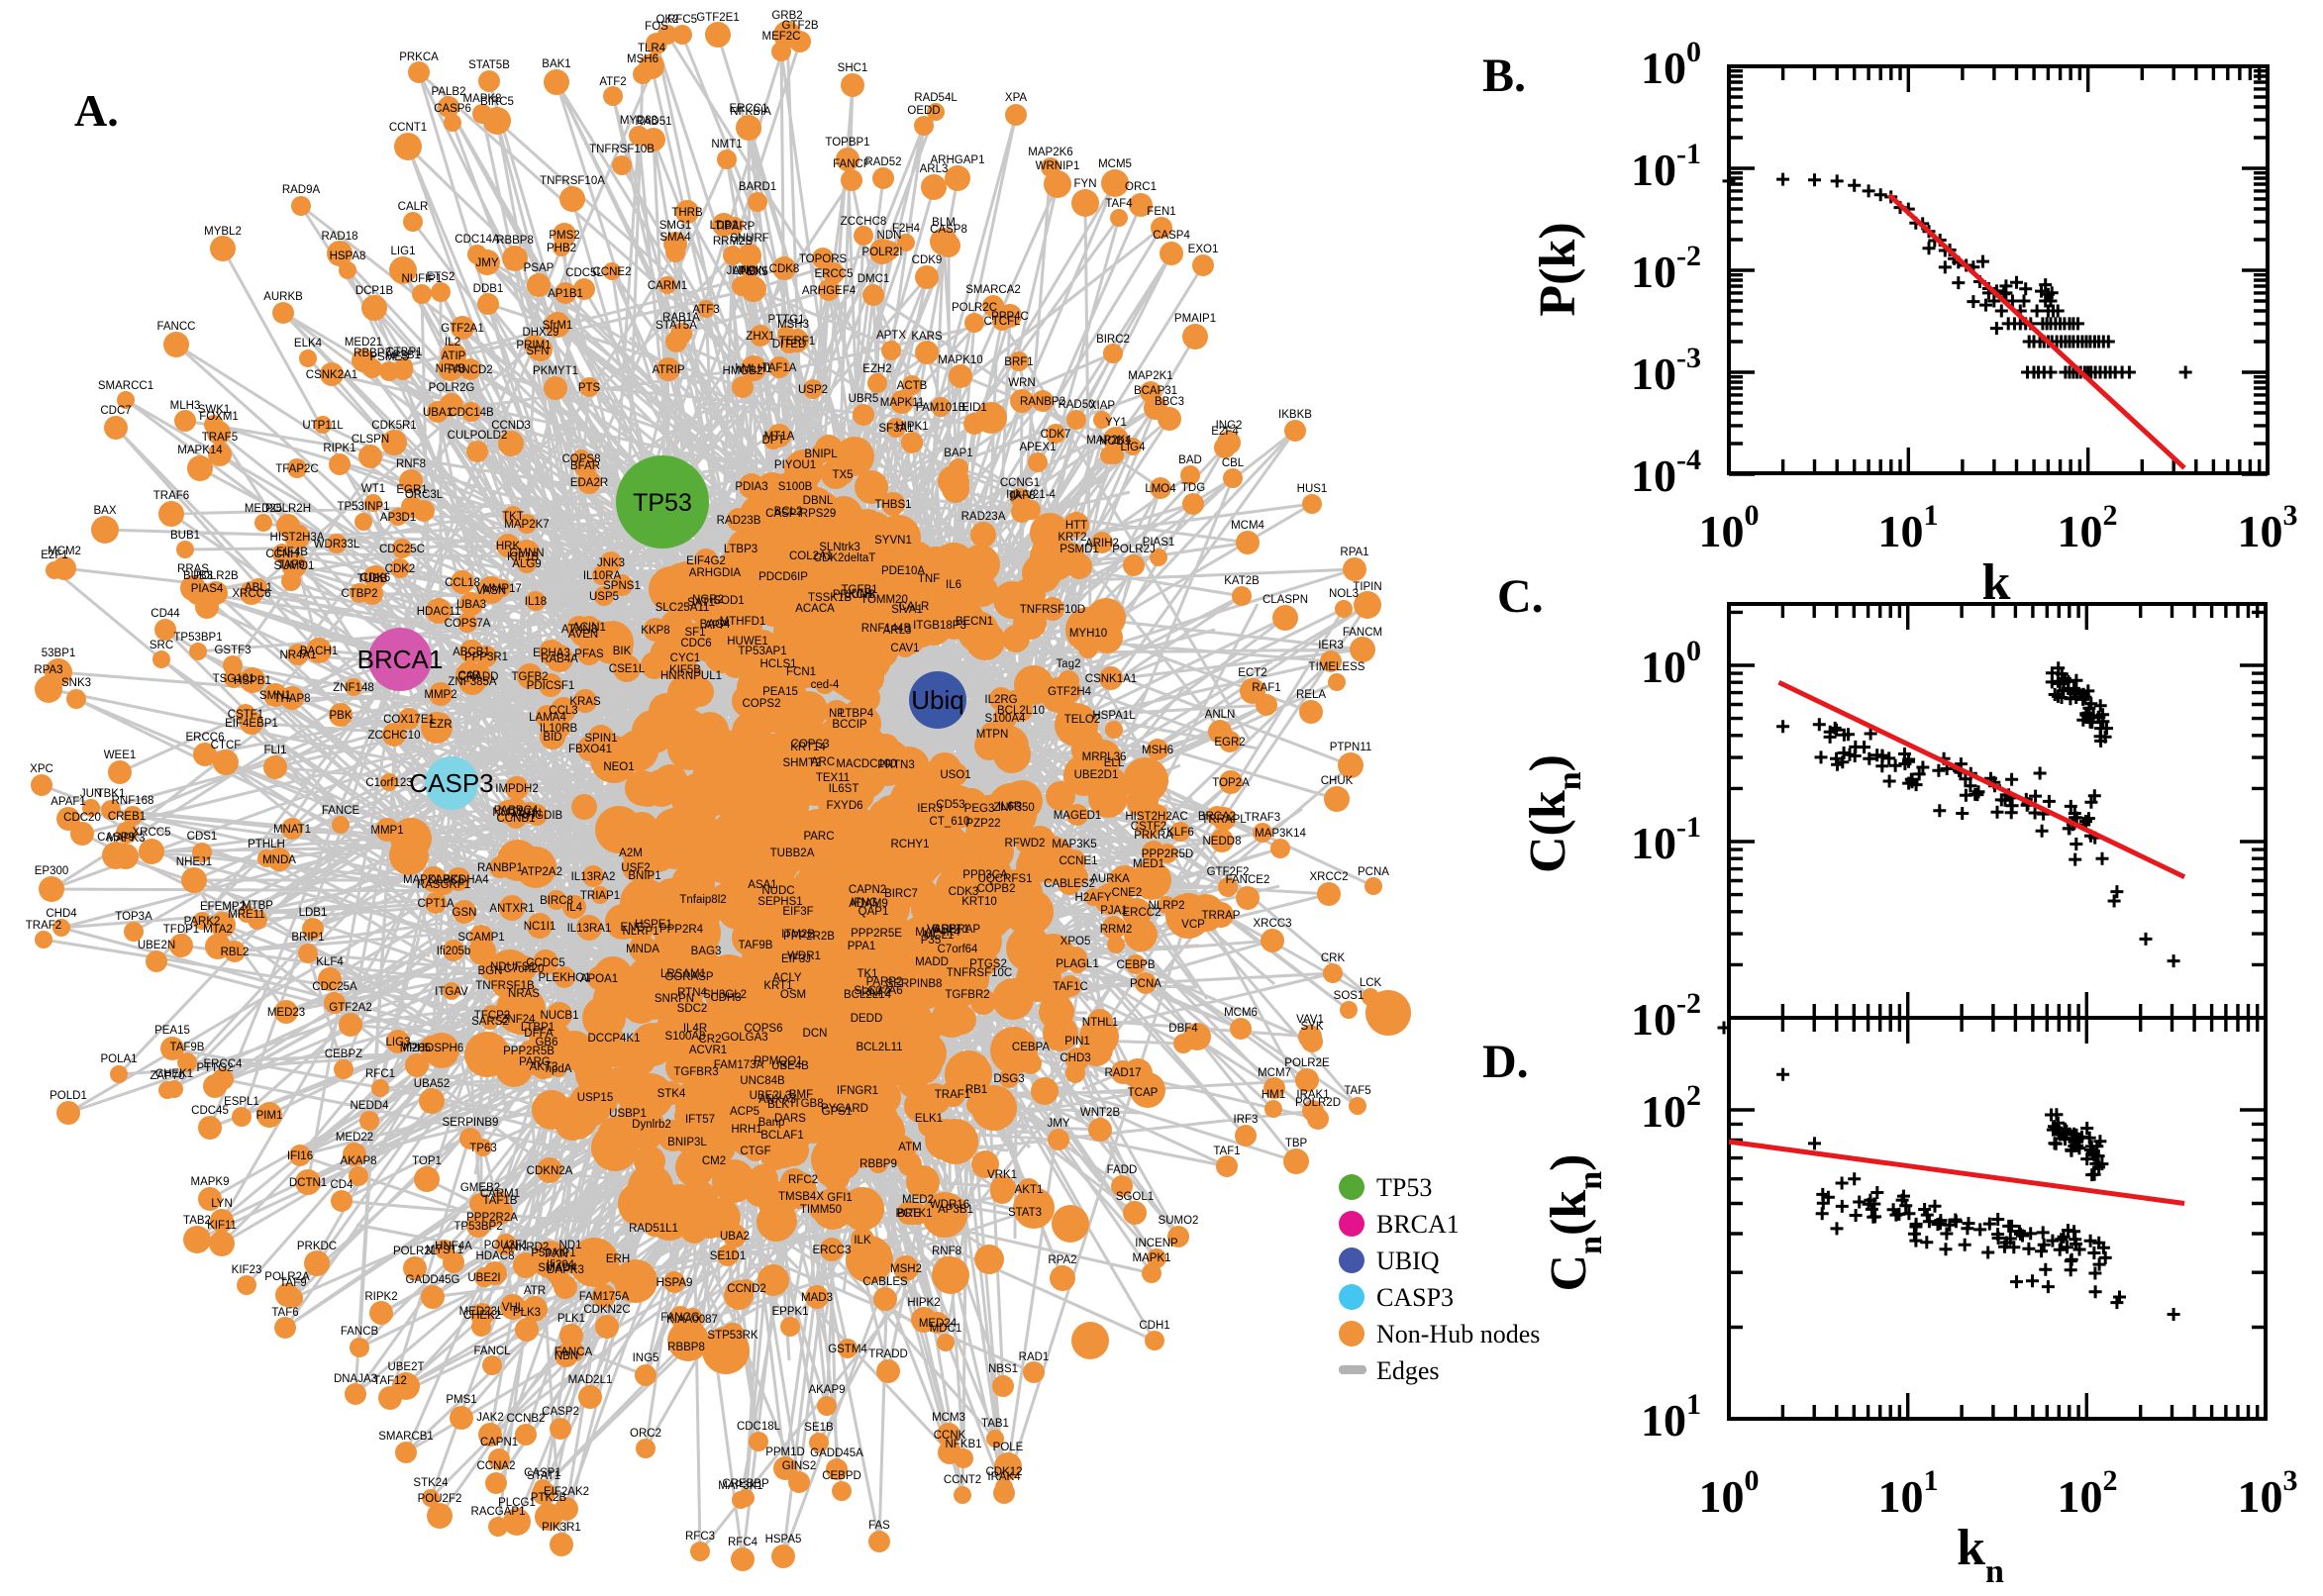 This screenshot has width=2323, height=1596. What do you see at coordinates (497, 1466) in the screenshot?
I see `svg-text: CCNA2` at bounding box center [497, 1466].